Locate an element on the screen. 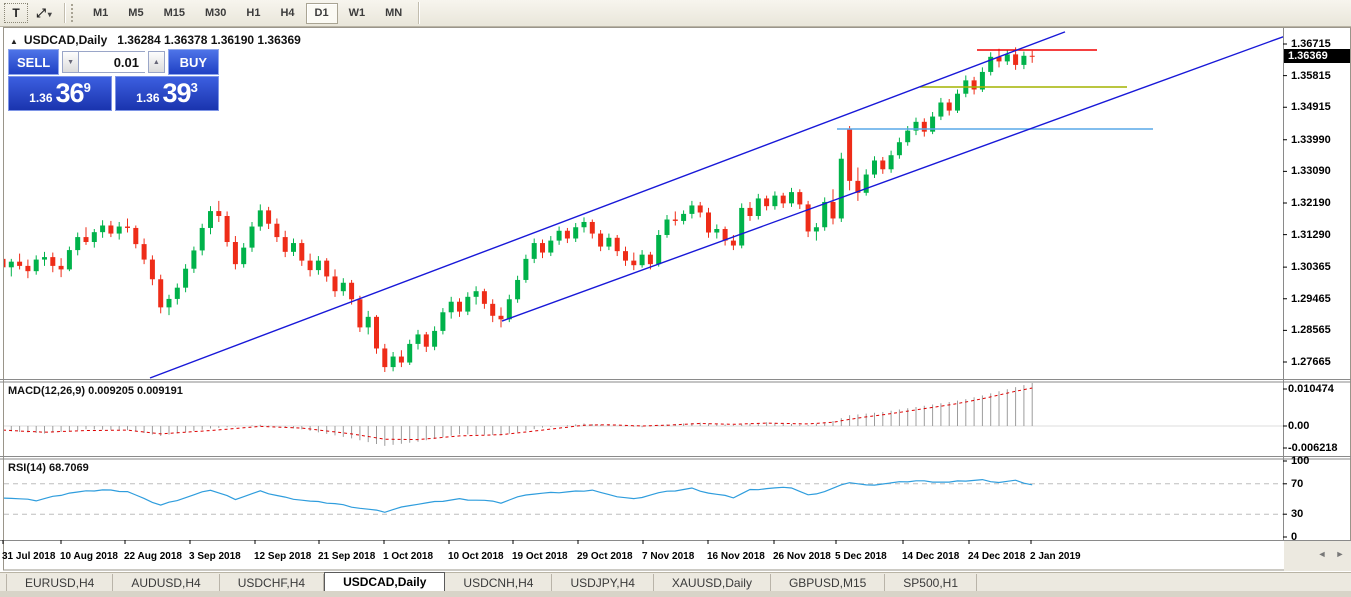  timeframe-button-D1: D1 is located at coordinates (321, 13).